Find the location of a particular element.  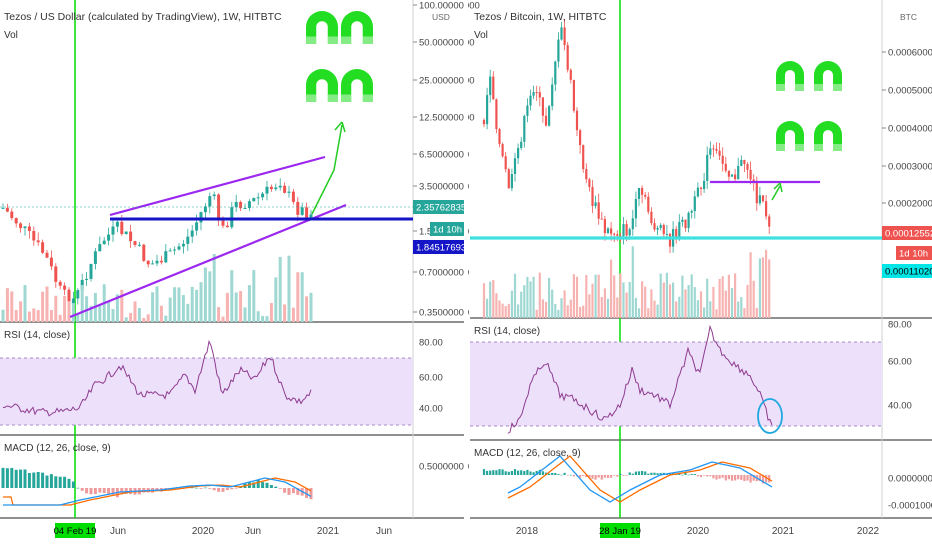

left-price-tick-label: 25.00000000 is located at coordinates (446, 81).